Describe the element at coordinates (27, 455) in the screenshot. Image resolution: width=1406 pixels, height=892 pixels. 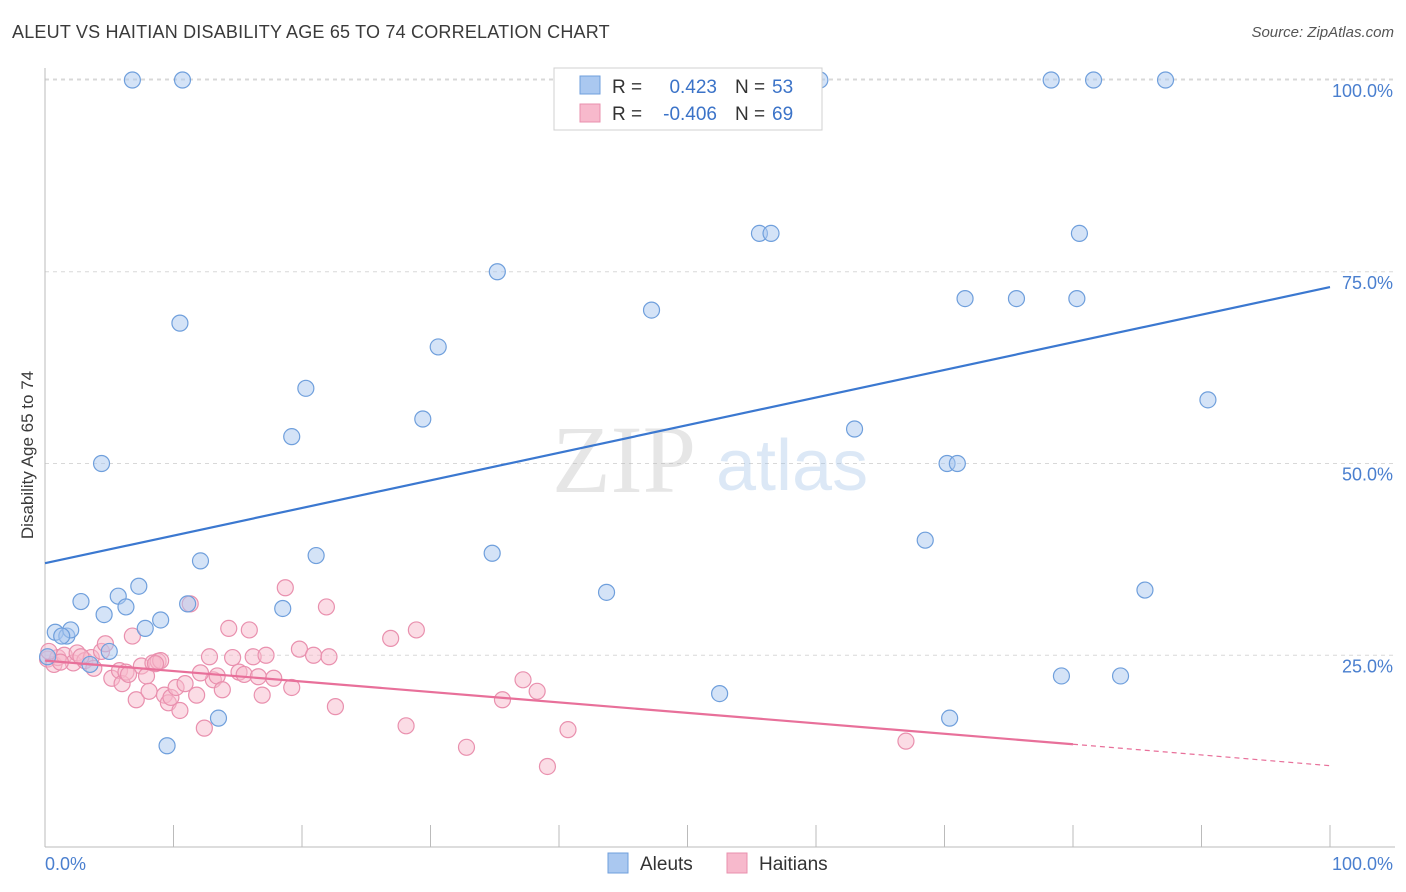
I see `y-axis-label: Disability Age 65 to 74` at that location.